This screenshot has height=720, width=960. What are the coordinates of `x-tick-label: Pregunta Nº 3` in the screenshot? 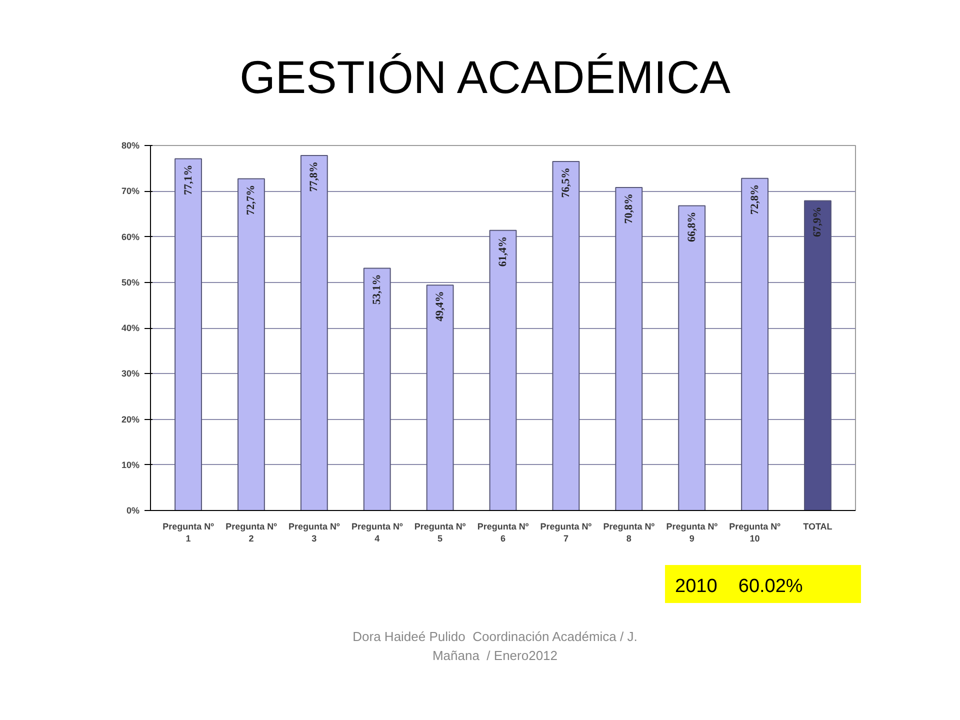 It's located at (314, 533).